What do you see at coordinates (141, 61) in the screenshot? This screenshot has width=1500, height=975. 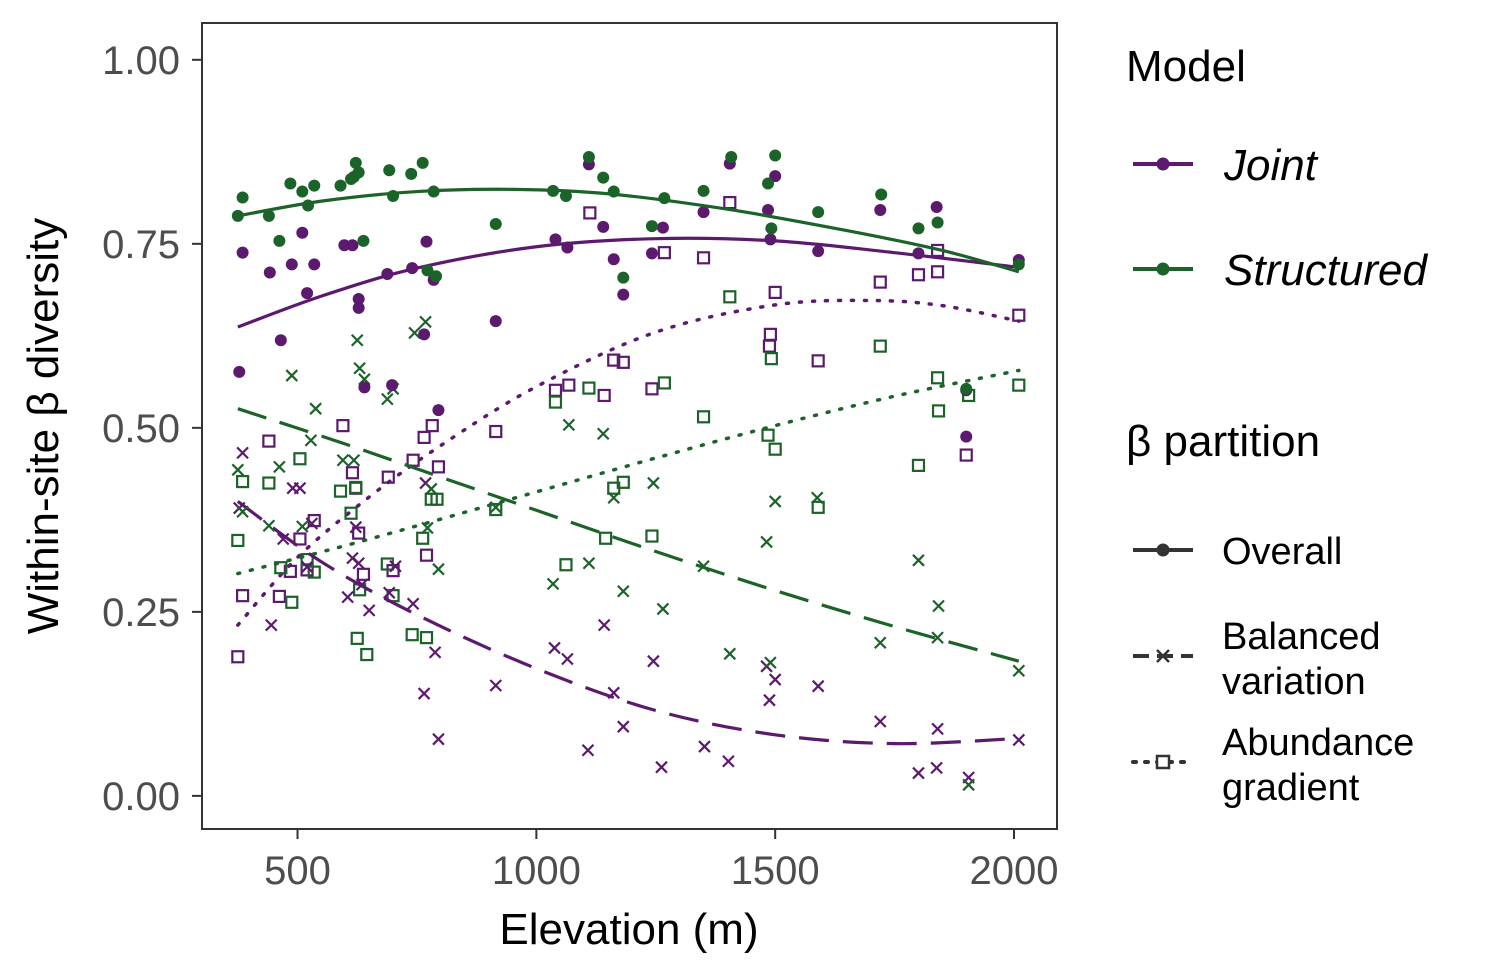 I see `y-tick-label: 1.00` at bounding box center [141, 61].